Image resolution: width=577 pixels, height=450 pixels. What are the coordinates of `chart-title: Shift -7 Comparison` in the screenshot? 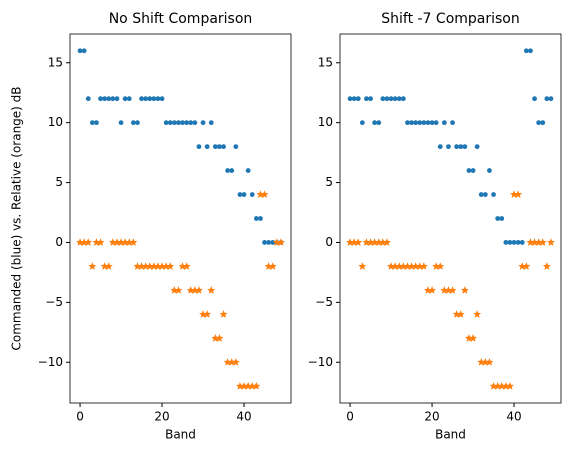 It's located at (450, 19).